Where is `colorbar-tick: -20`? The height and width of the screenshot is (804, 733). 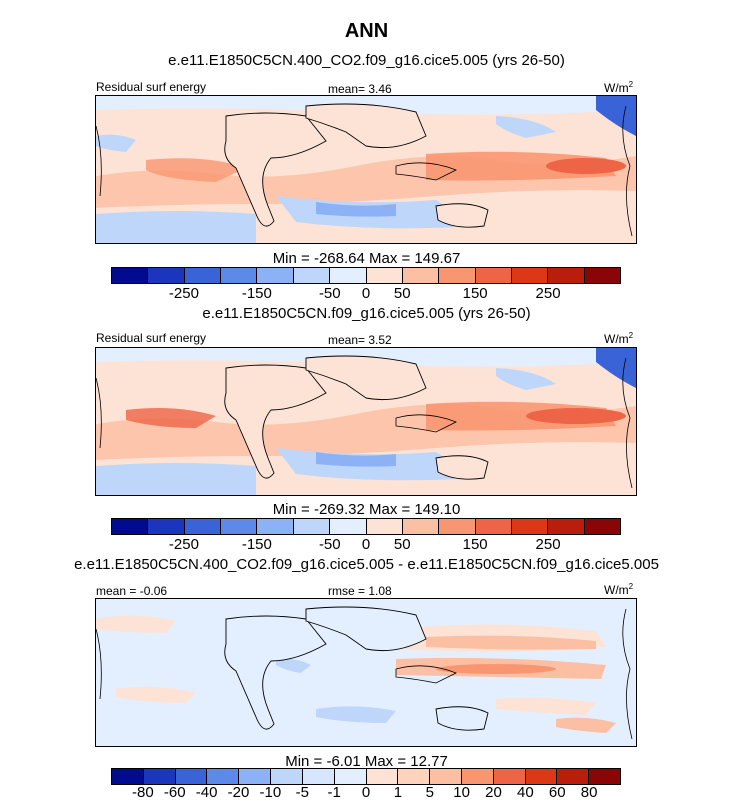
colorbar-tick: -20 is located at coordinates (238, 792).